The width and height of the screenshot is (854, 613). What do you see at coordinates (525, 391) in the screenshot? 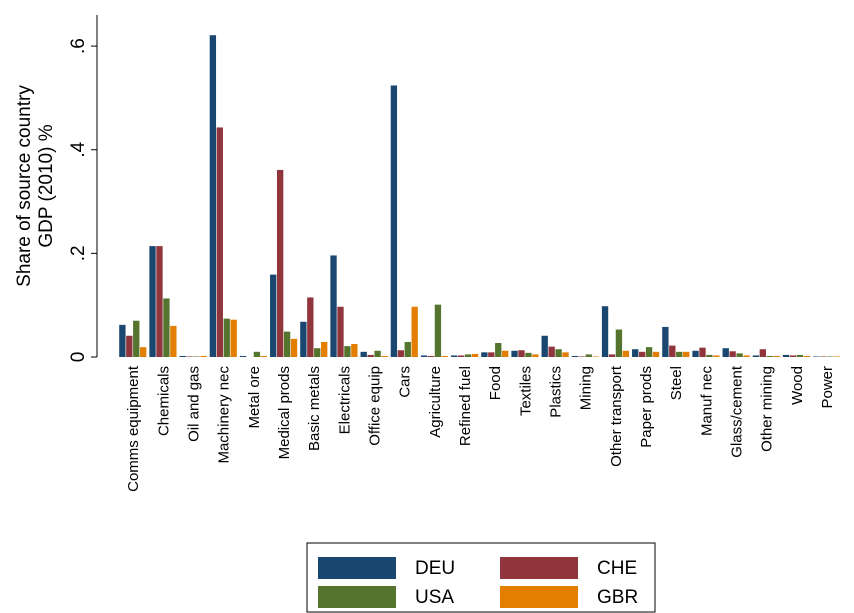
I see `x-tick-label: Textiles` at bounding box center [525, 391].